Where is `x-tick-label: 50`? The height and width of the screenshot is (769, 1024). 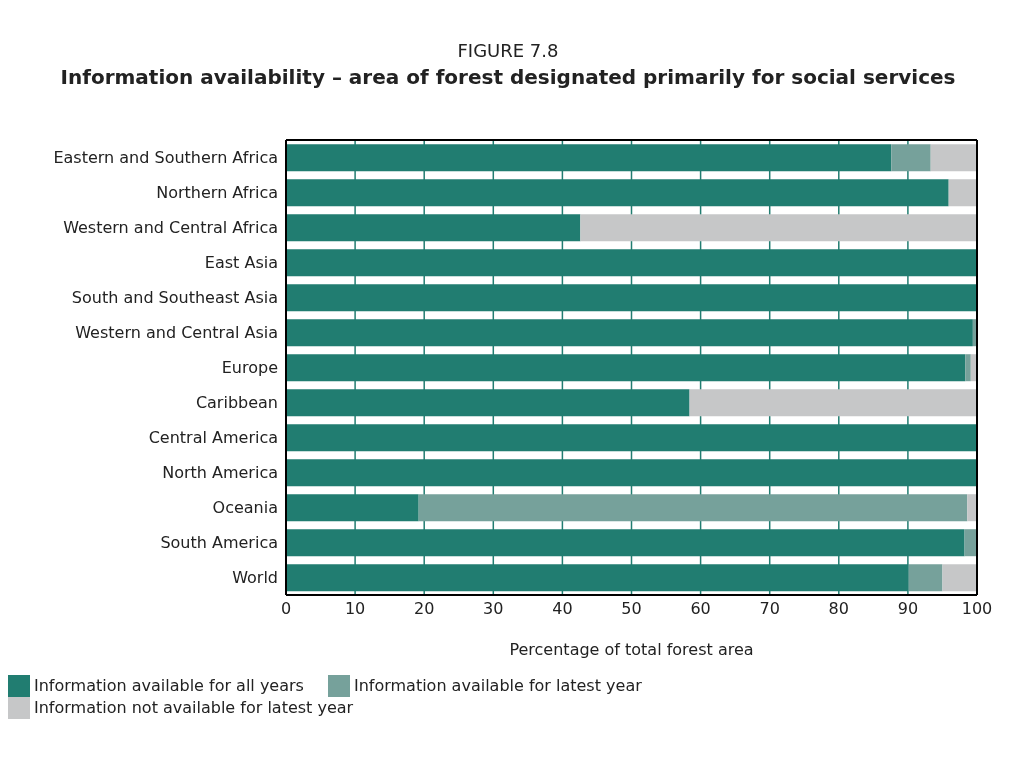 x-tick-label: 50 is located at coordinates (631, 609).